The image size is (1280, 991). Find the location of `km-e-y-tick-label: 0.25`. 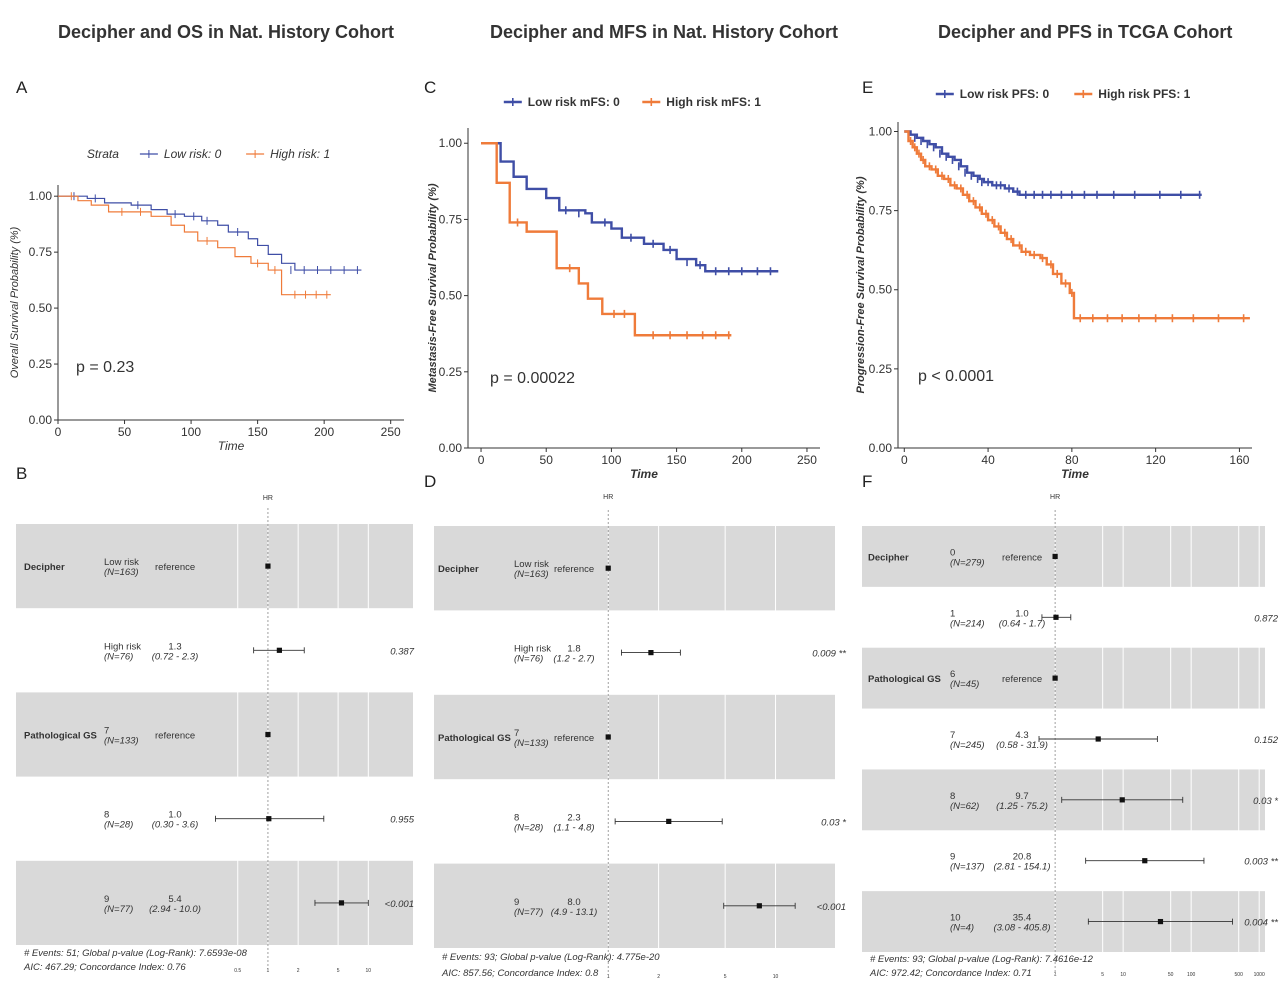

km-e-y-tick-label: 0.25 is located at coordinates (881, 369).